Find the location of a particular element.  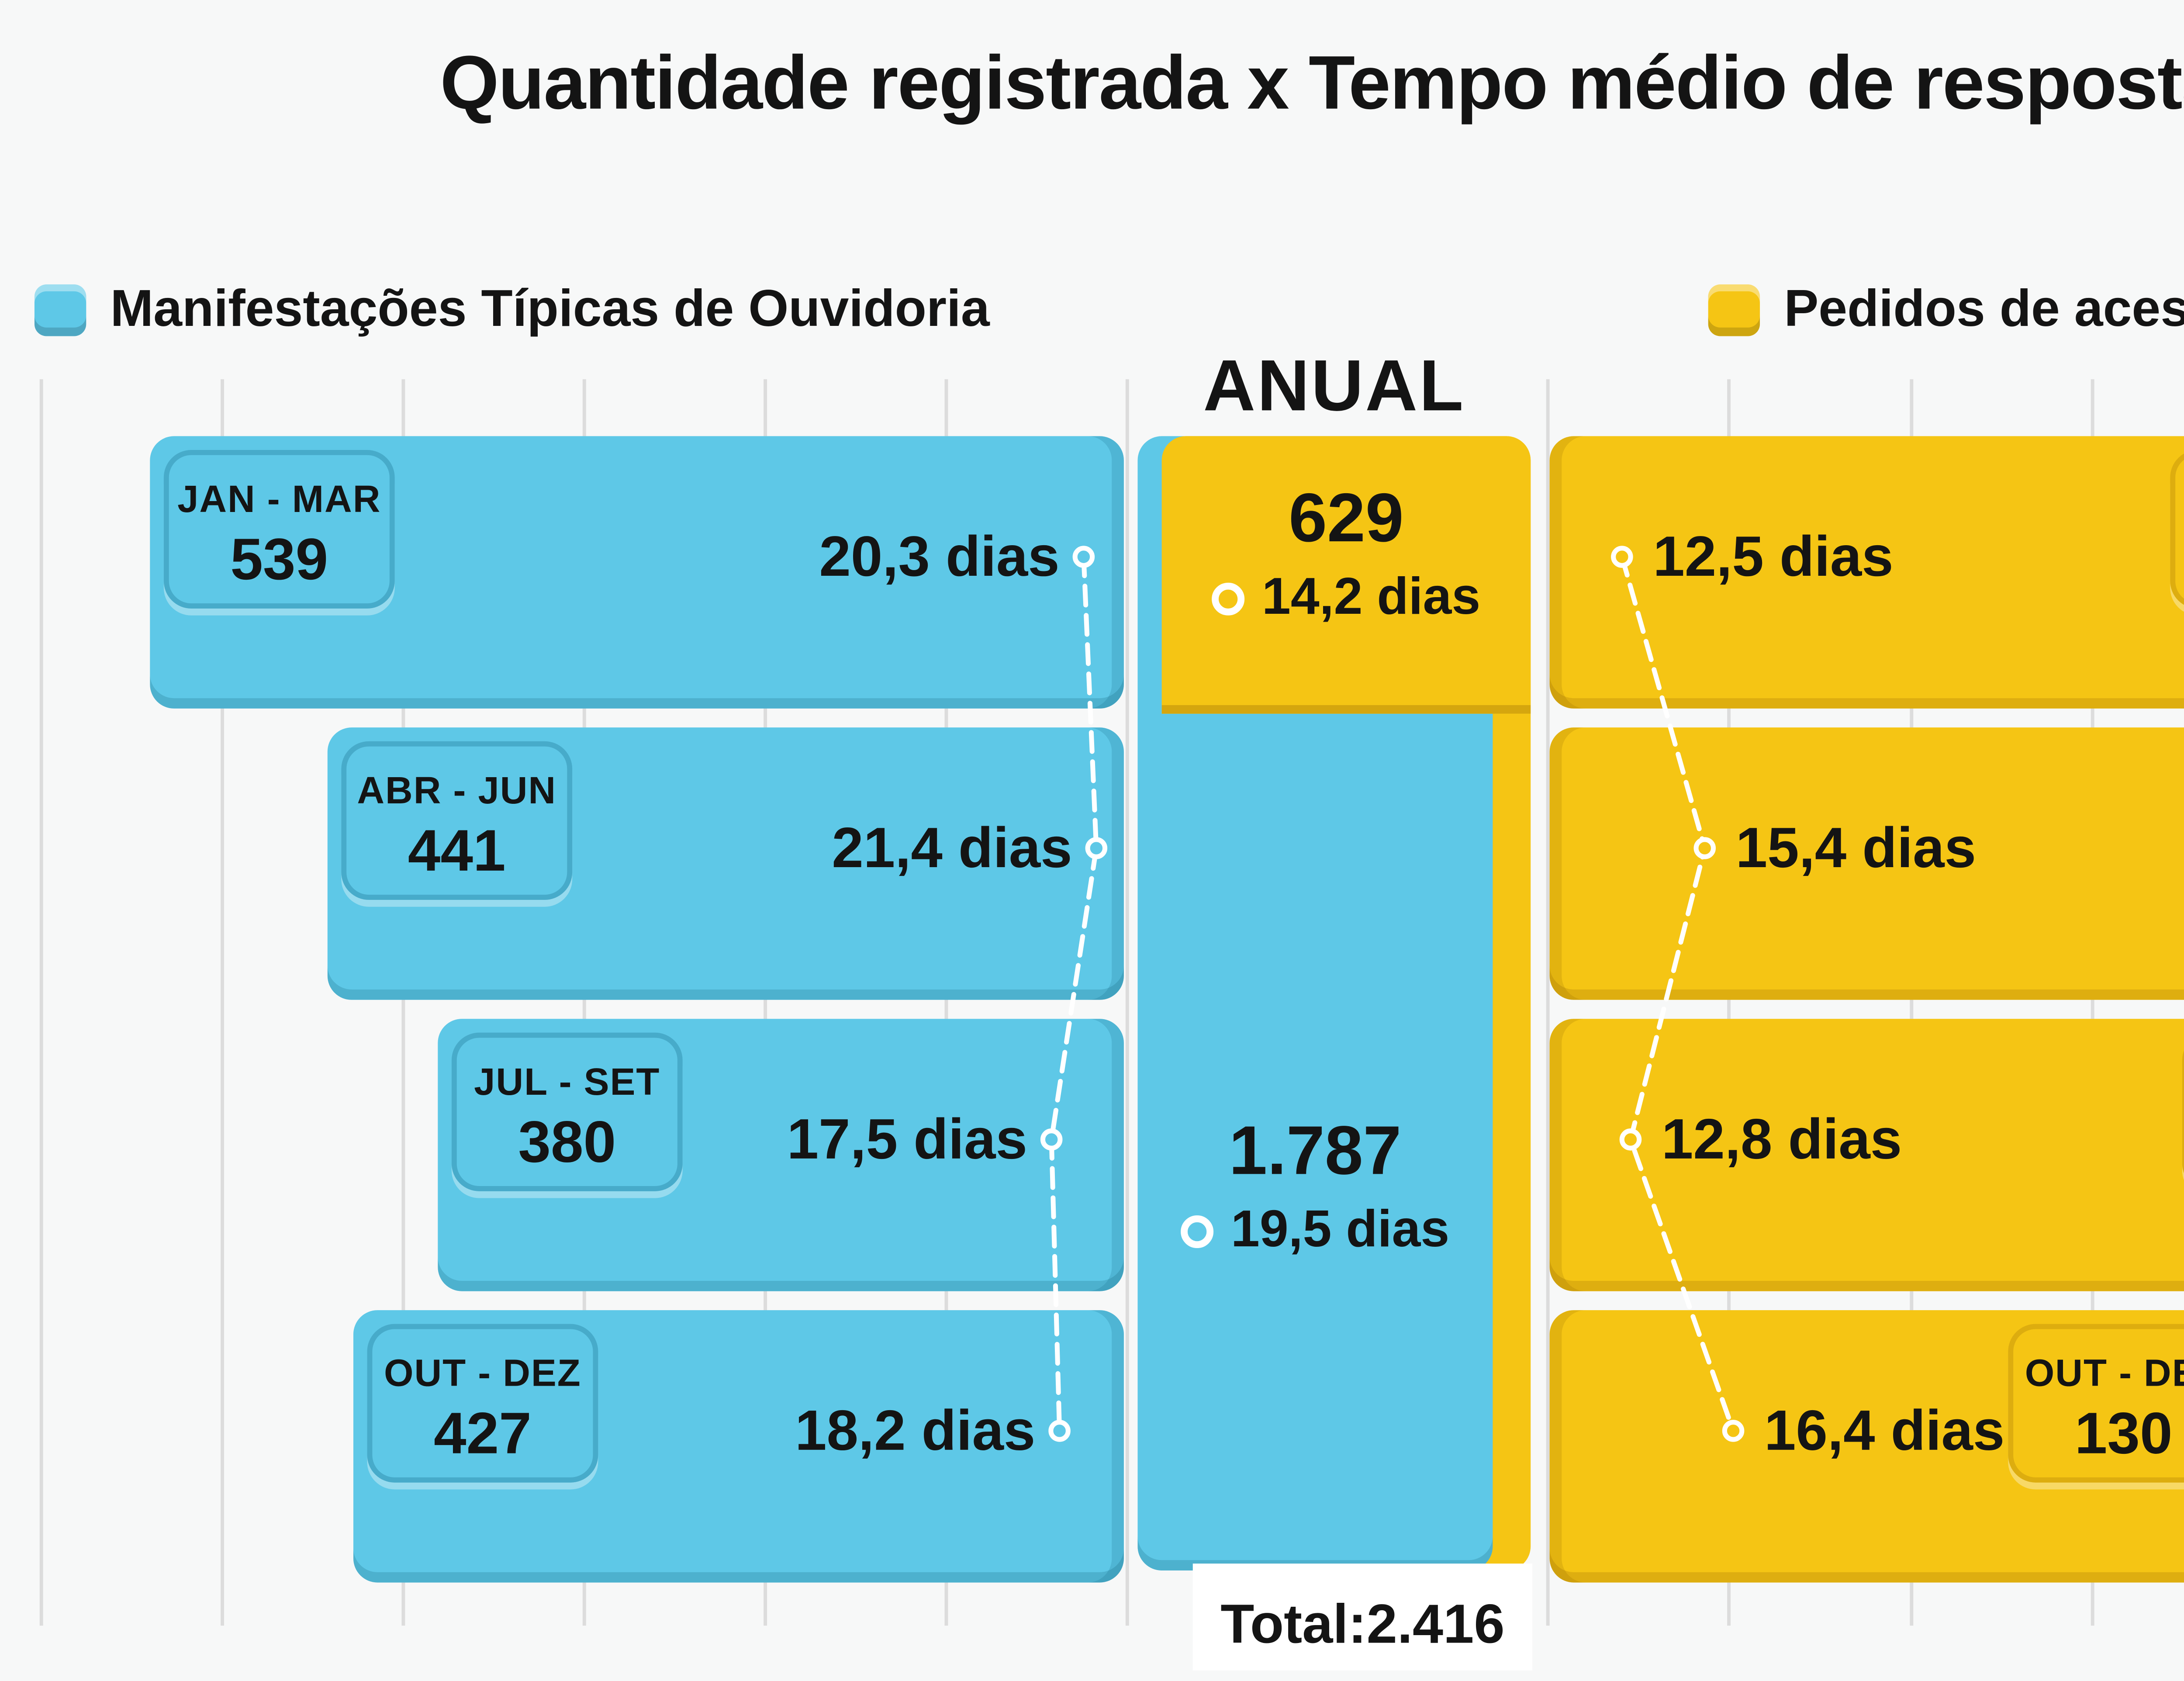

bar-ouvidoria-3: OUT - DEZ 427 is located at coordinates (738, 1446).